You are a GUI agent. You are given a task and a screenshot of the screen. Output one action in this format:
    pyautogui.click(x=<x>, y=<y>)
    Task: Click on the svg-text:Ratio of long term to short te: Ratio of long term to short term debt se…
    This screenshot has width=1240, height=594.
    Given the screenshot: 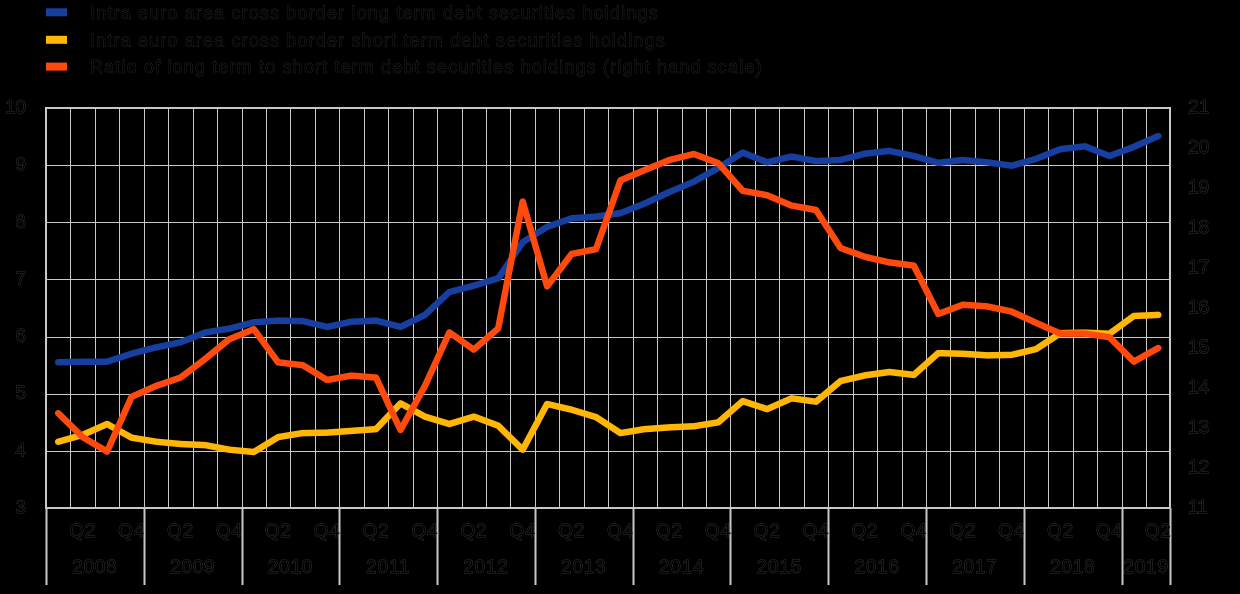 What is the action you would take?
    pyautogui.click(x=426, y=67)
    